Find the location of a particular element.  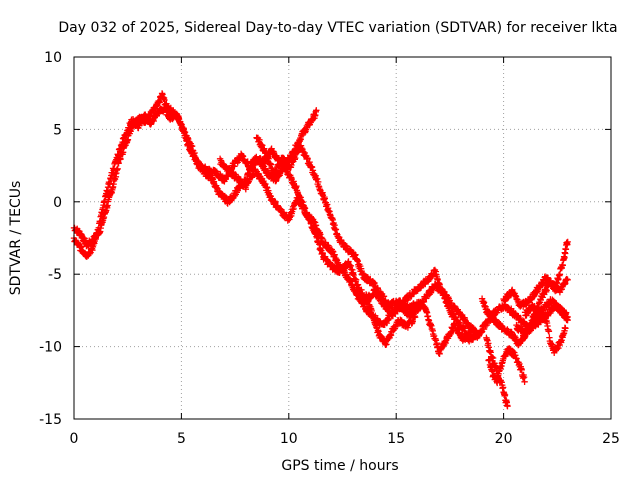

y-tick-label: 5 is located at coordinates (57, 130).